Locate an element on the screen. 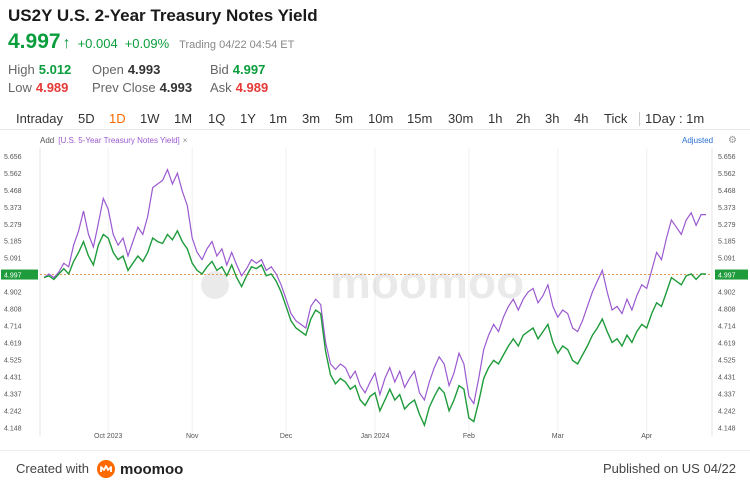 The image size is (750, 489). tab-5min: 5m is located at coordinates (344, 118).